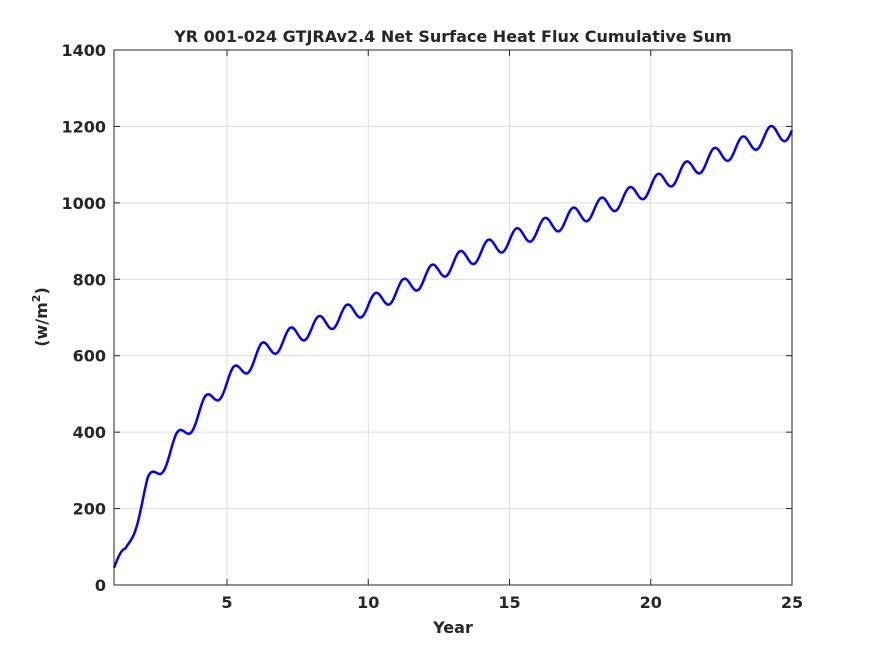  What do you see at coordinates (41, 290) in the screenshot?
I see `y-axis-label-end: )` at bounding box center [41, 290].